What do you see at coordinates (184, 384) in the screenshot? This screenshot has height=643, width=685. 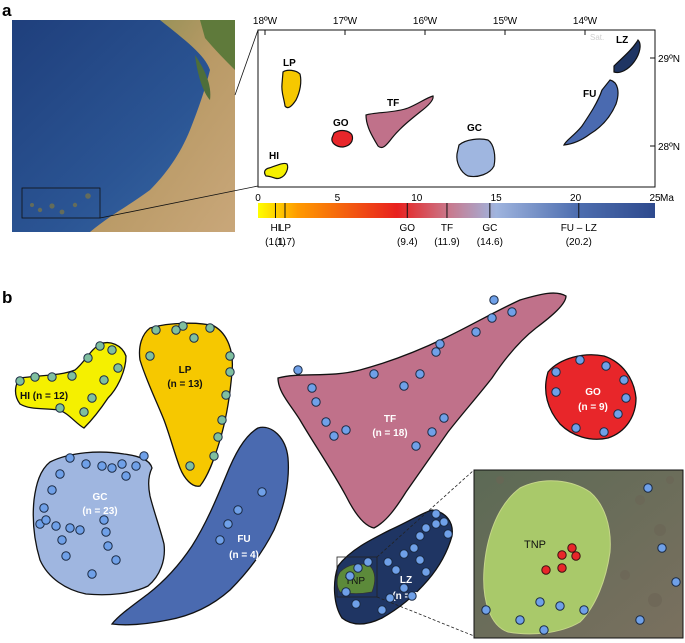 I see `lp-count-label: (n = 13)` at bounding box center [184, 384].